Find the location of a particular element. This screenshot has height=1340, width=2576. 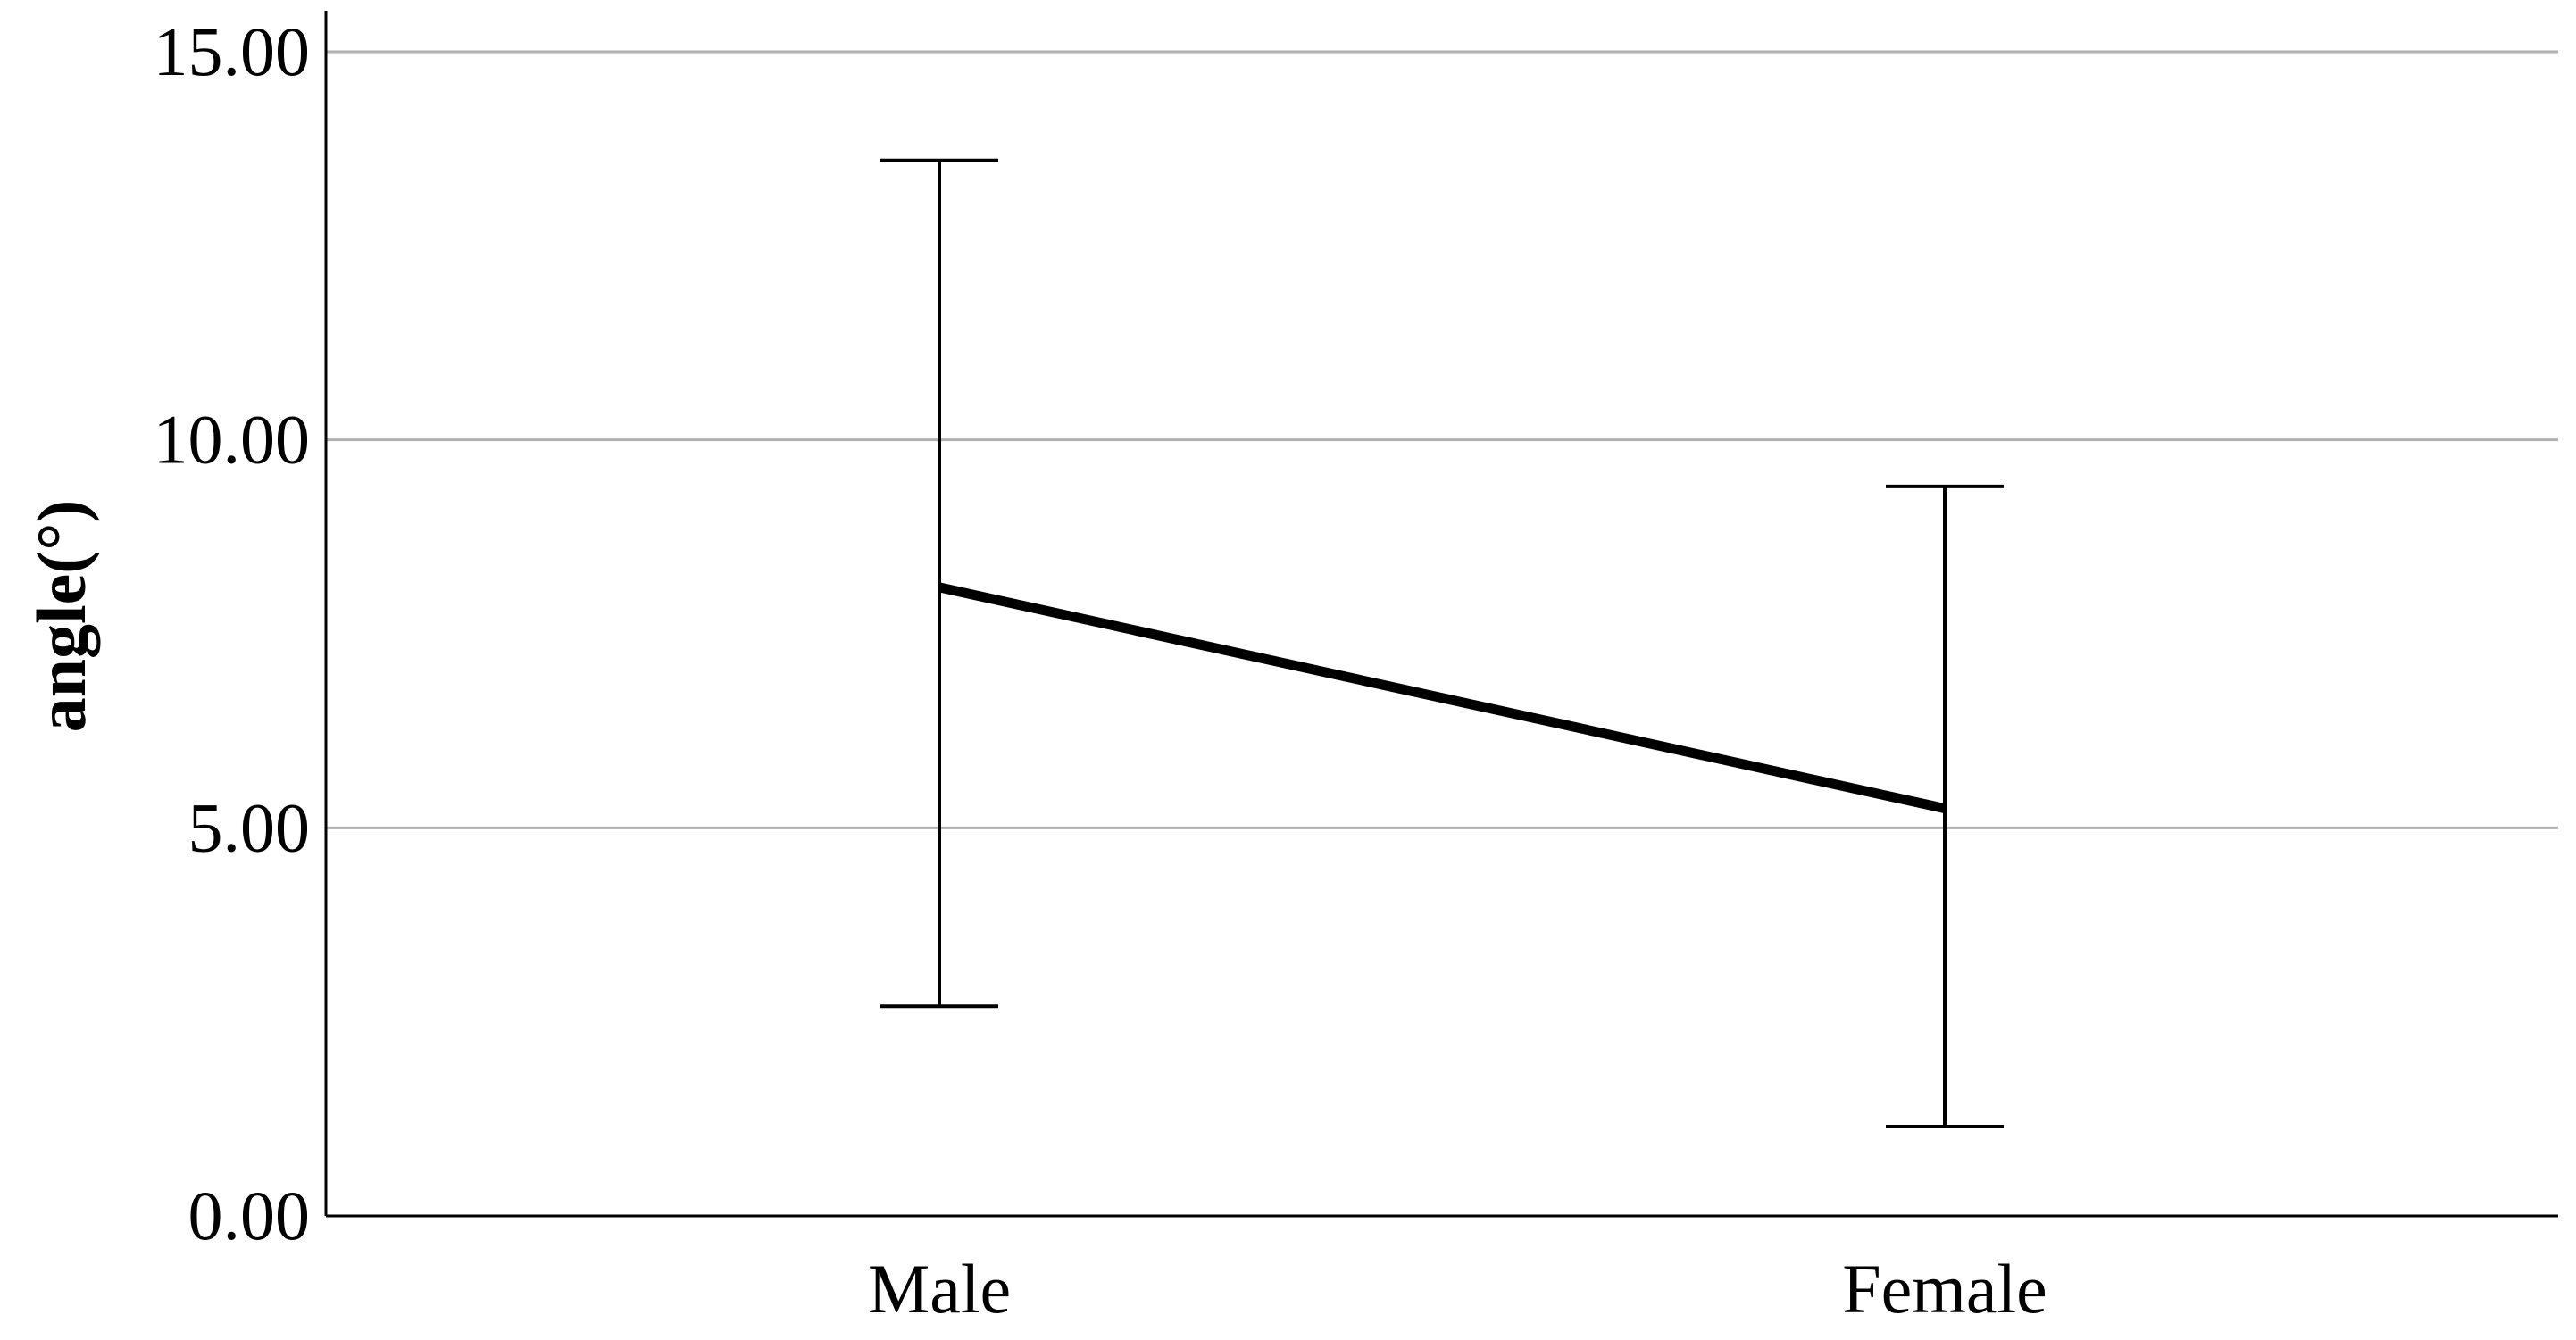

mean-line is located at coordinates (1442, 697).